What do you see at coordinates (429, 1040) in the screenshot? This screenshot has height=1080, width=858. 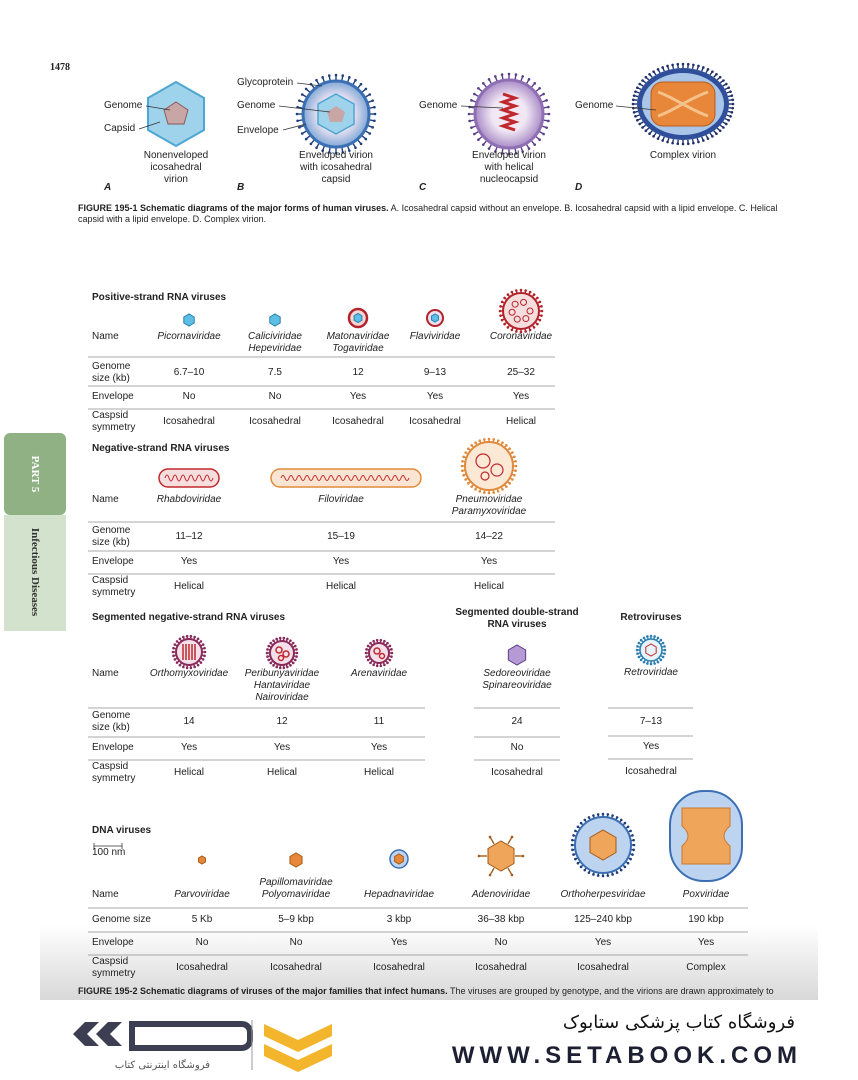 I see `footer-bg` at bounding box center [429, 1040].